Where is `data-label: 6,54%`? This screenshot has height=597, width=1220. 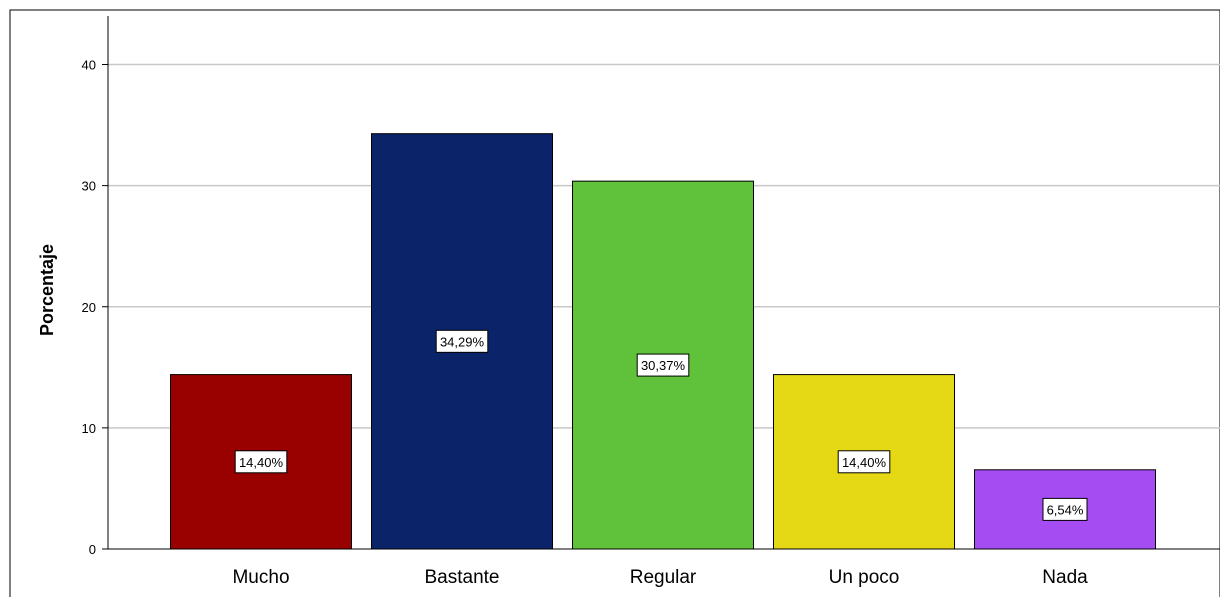
data-label: 6,54% is located at coordinates (1065, 509).